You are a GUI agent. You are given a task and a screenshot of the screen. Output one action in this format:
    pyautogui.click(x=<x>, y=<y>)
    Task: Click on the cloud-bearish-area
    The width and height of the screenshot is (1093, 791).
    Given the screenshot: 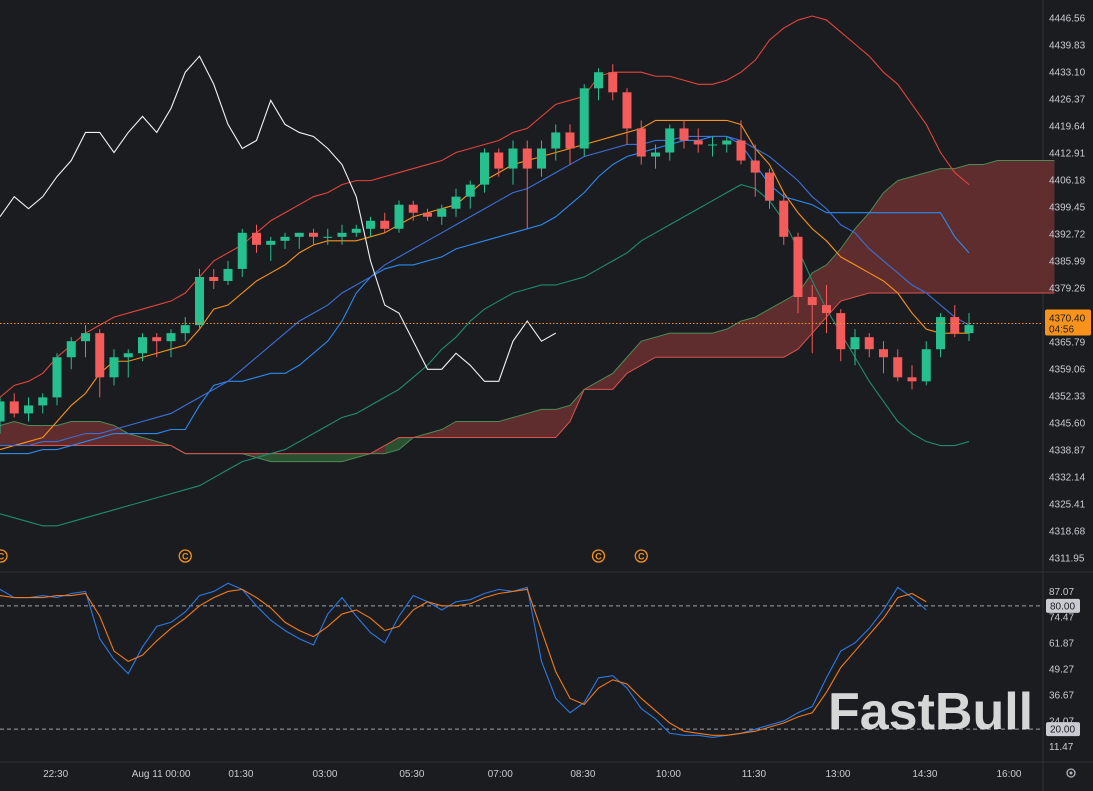 What is the action you would take?
    pyautogui.click(x=128, y=439)
    